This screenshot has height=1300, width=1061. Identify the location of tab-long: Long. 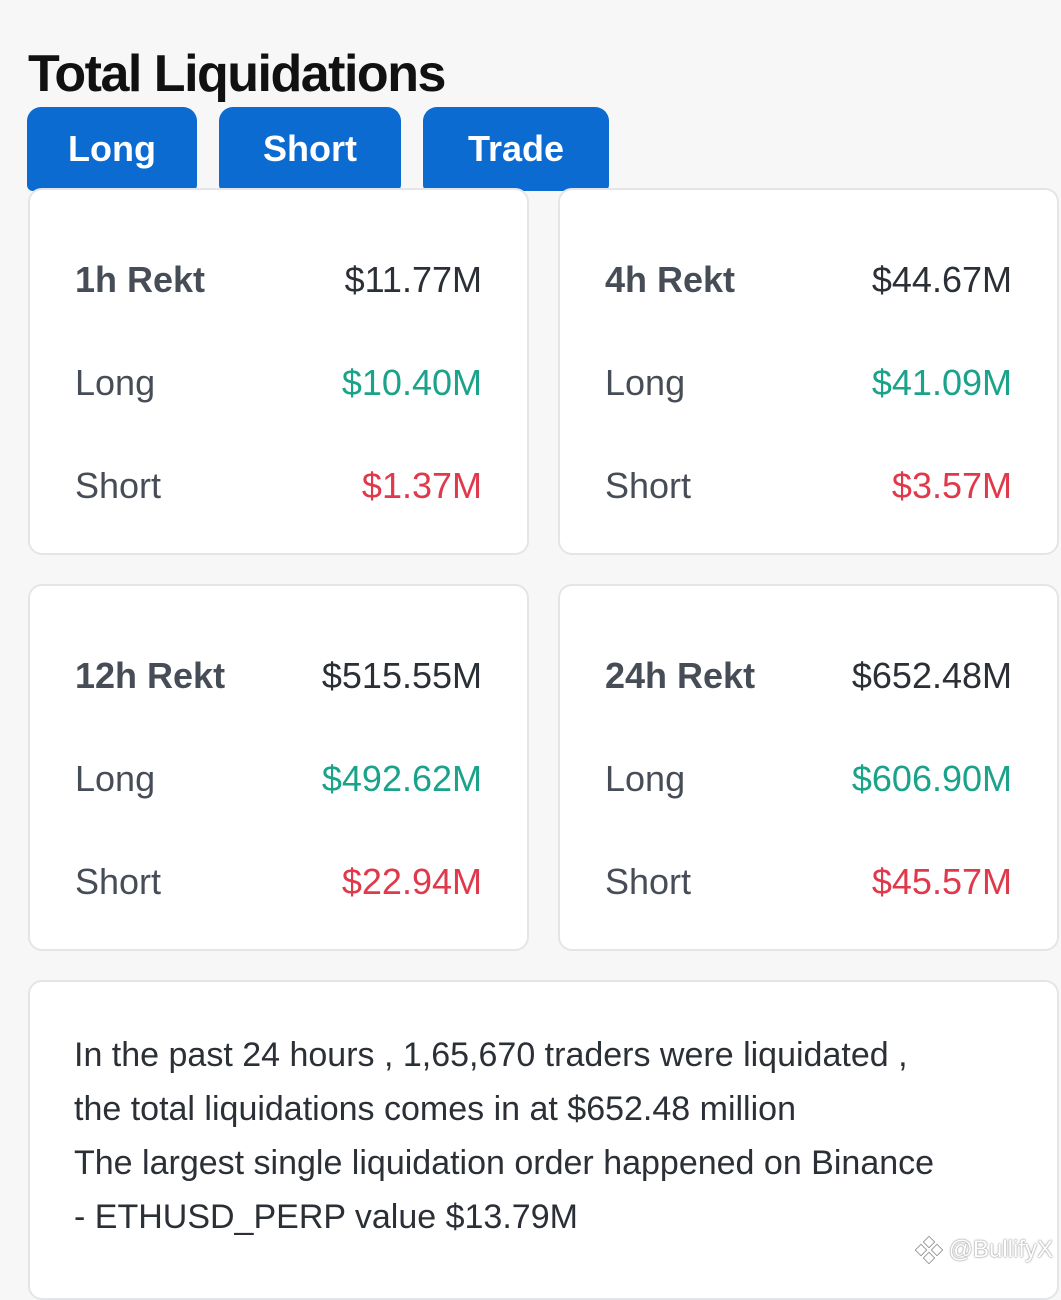
(112, 149).